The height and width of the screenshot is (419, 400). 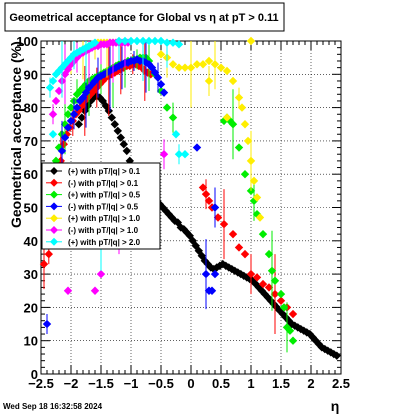 What do you see at coordinates (190, 383) in the screenshot?
I see `x-tick-label: 0` at bounding box center [190, 383].